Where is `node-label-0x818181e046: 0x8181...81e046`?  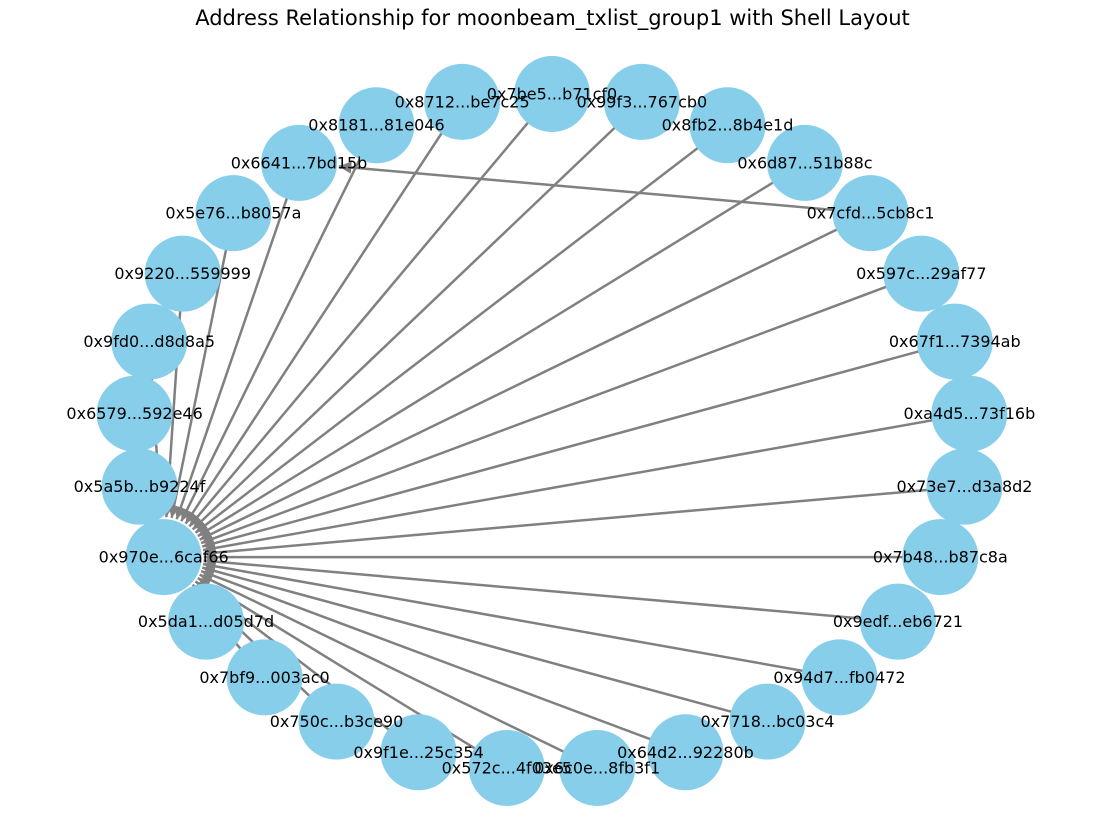 node-label-0x818181e046: 0x8181...81e046 is located at coordinates (376, 125).